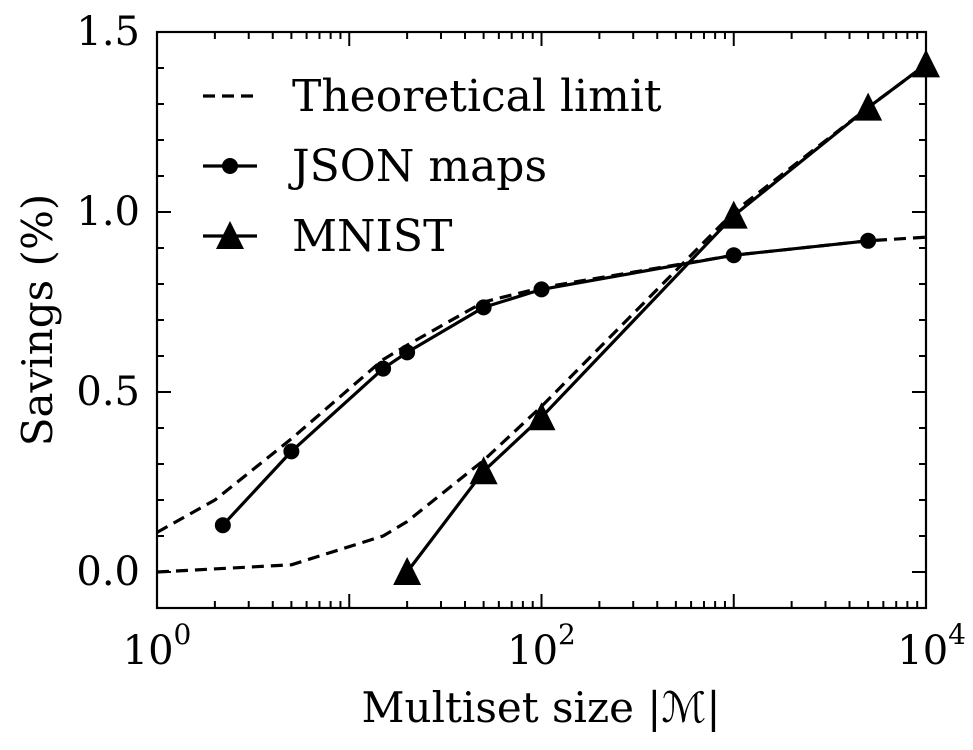 This screenshot has width=973, height=750. I want to click on x-axis-label: Multiset size |ℳ|, so click(541, 707).